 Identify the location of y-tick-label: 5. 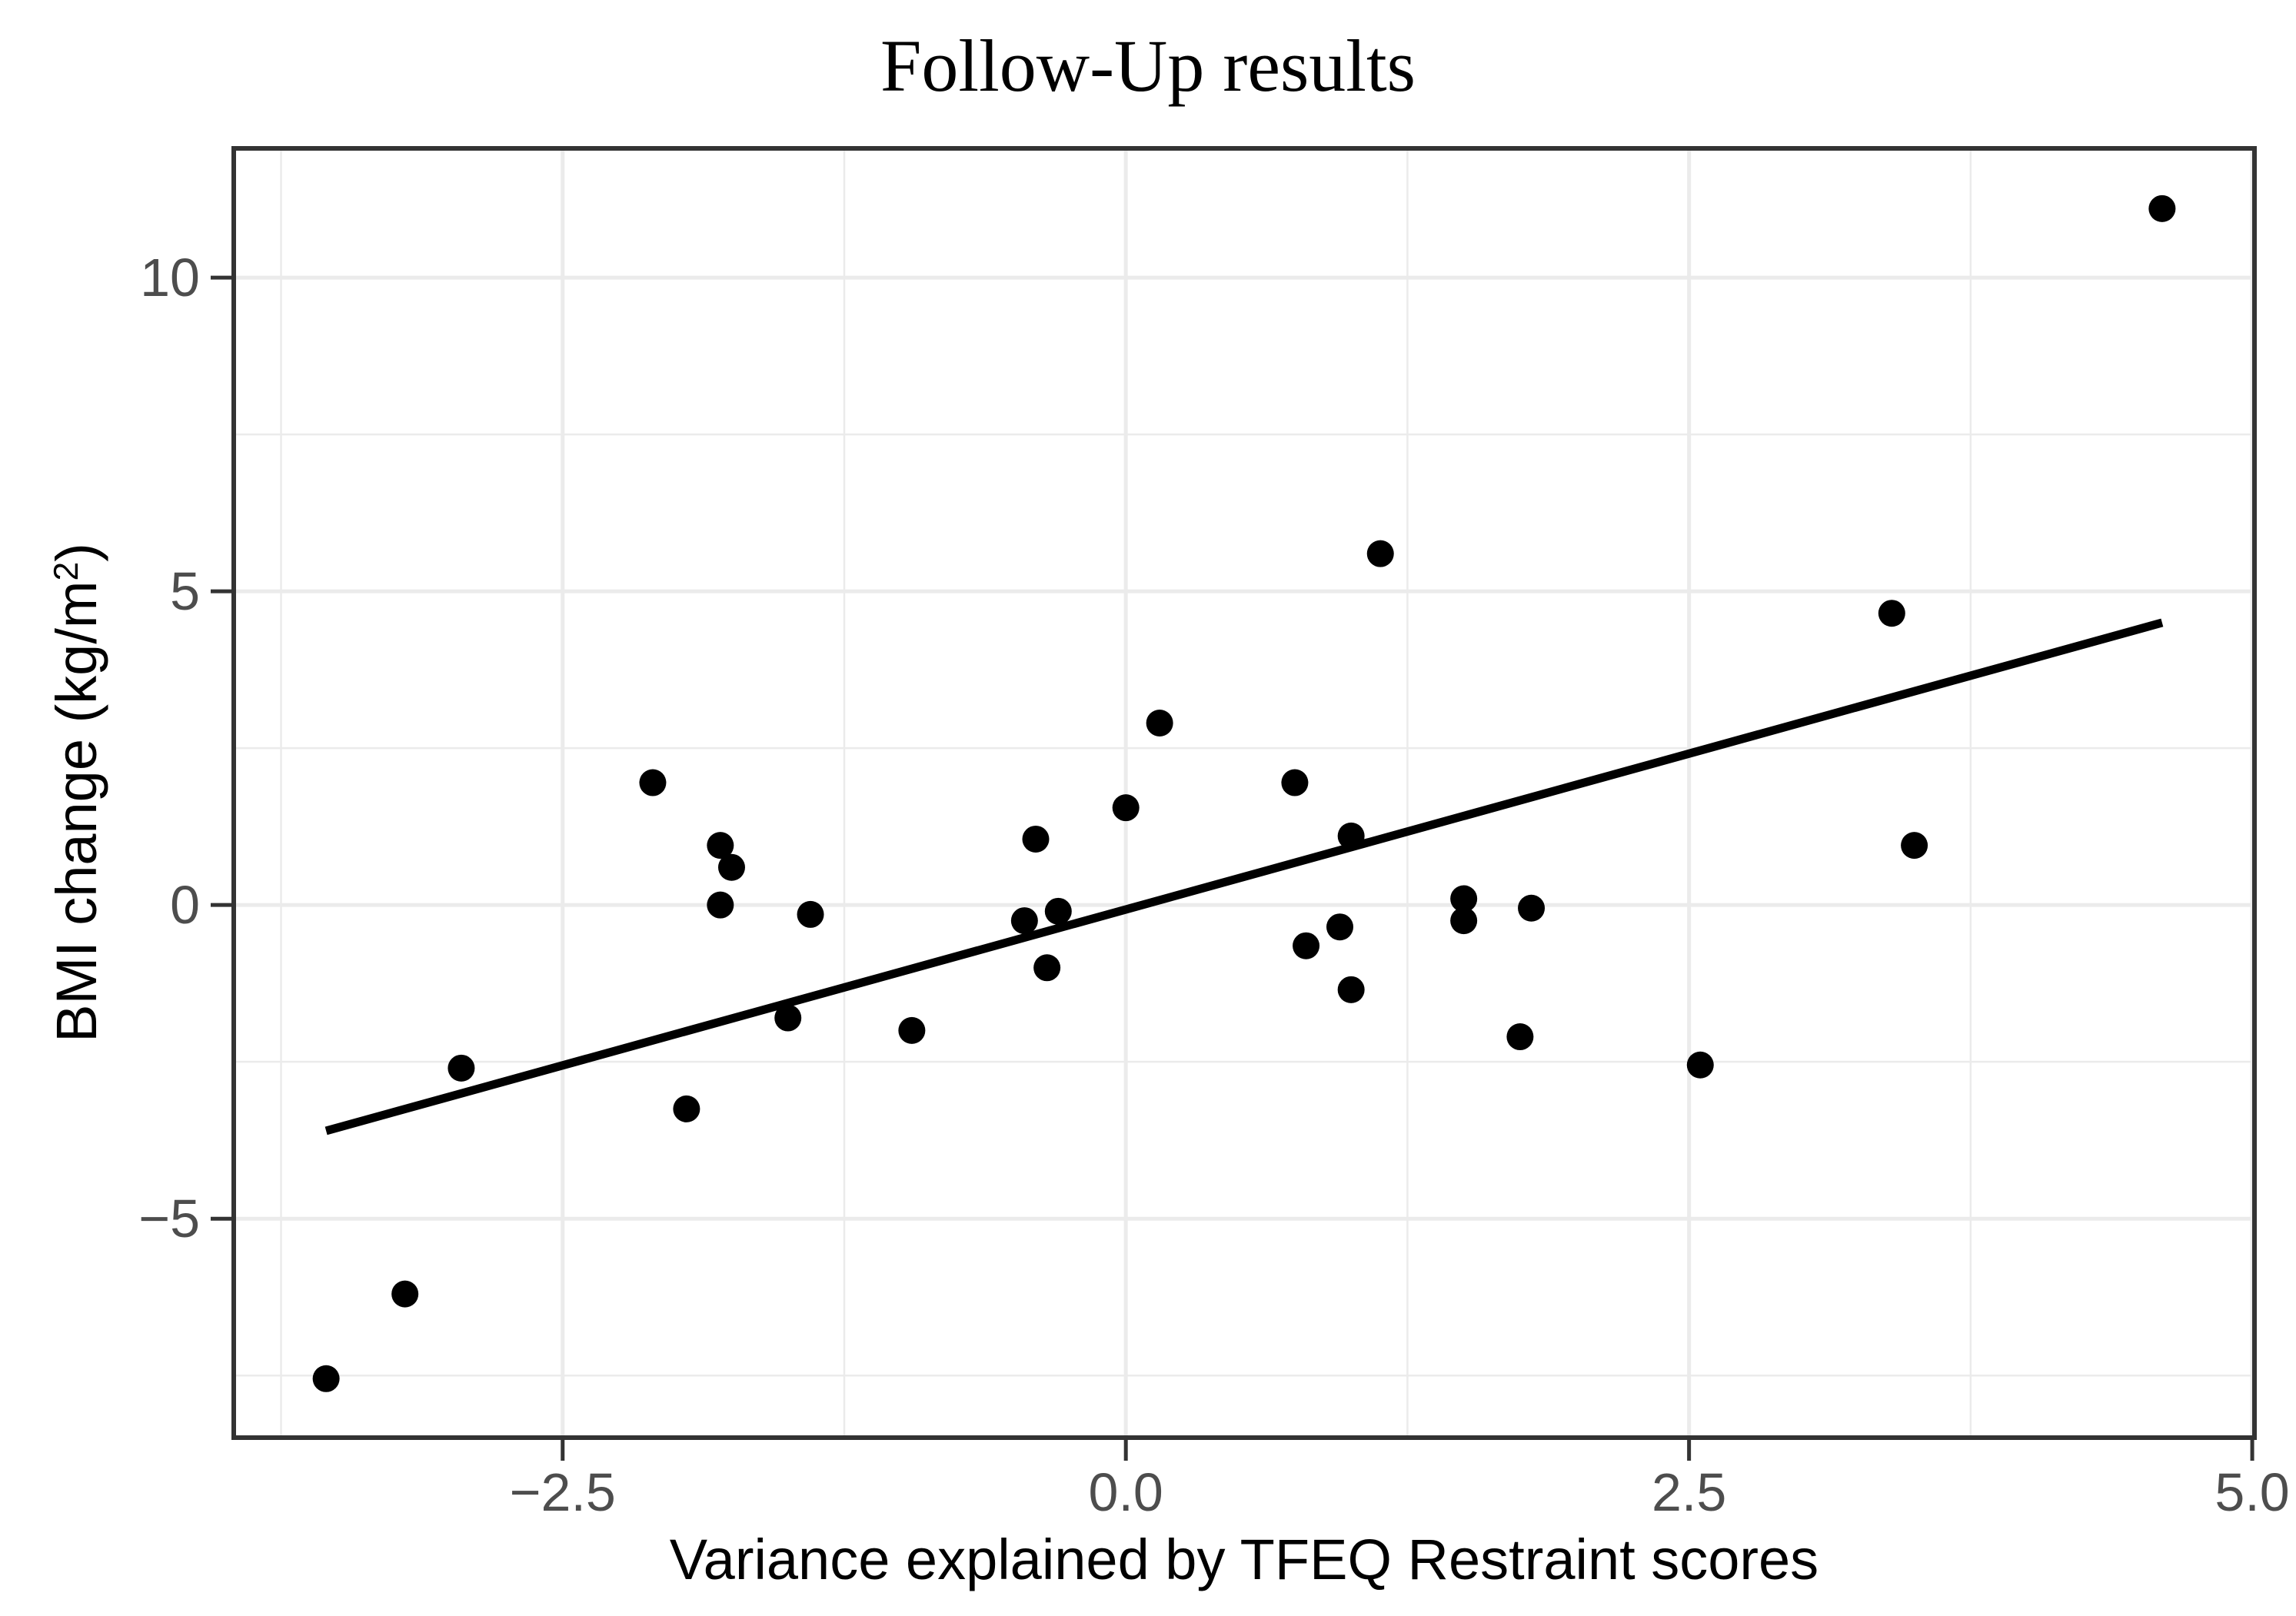
(185, 591).